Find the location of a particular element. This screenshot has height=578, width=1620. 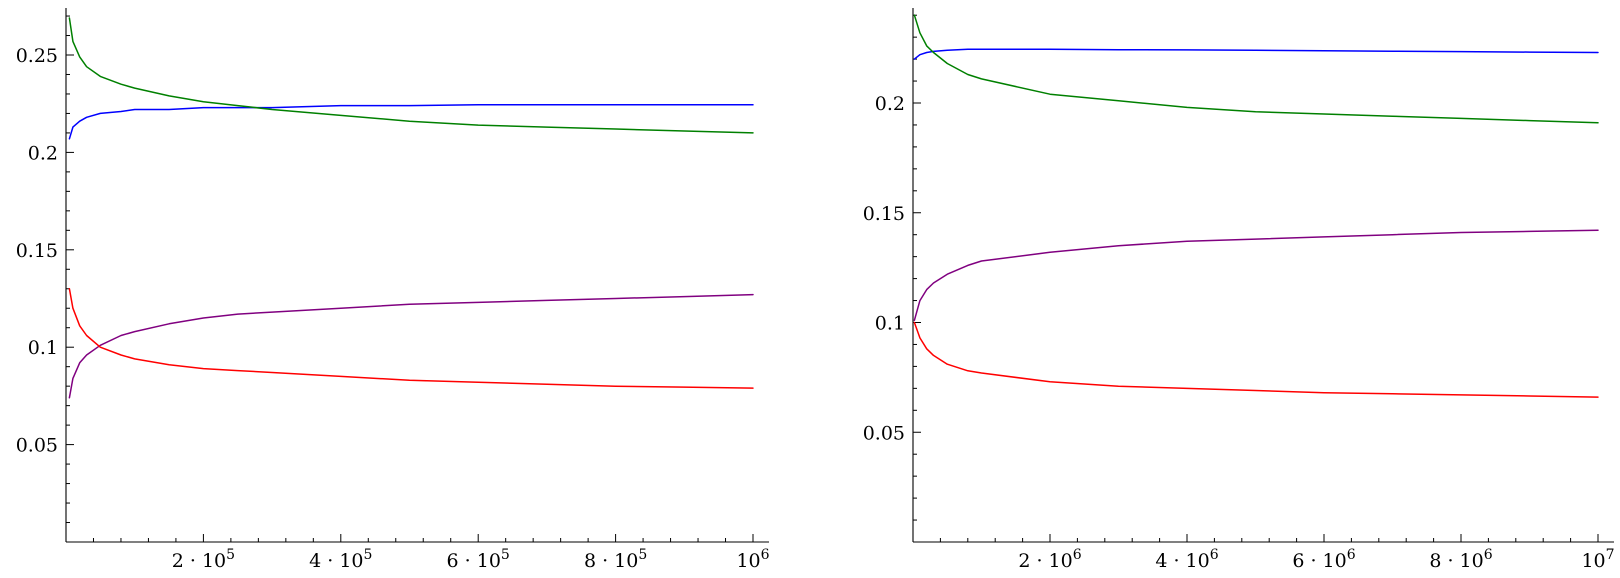

x-tick-label: 4 · 10⁵ is located at coordinates (340, 559).